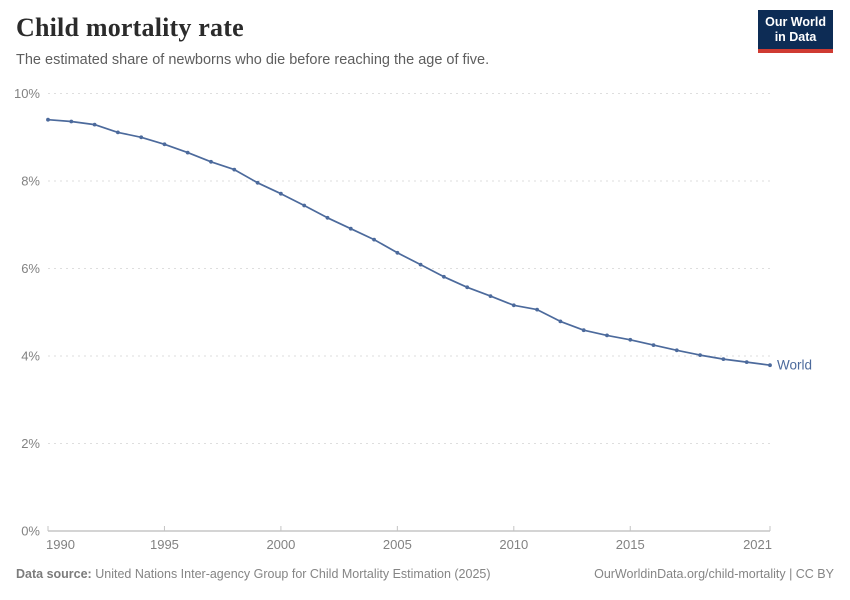  What do you see at coordinates (54, 574) in the screenshot?
I see `data-source-label: Data source:` at bounding box center [54, 574].